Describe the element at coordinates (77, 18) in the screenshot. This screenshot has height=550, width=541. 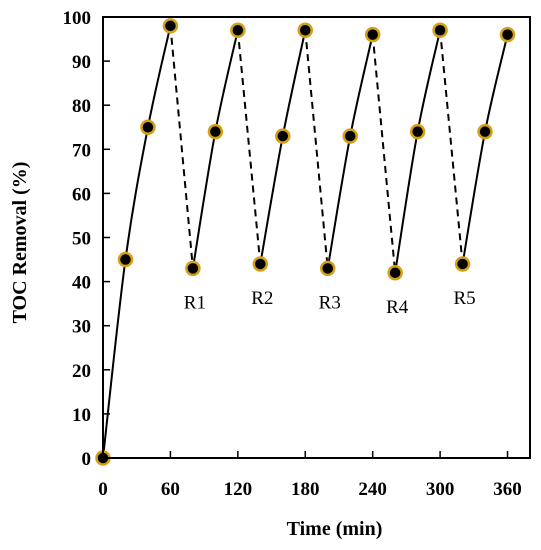
I see `y-tick-label: 100` at that location.